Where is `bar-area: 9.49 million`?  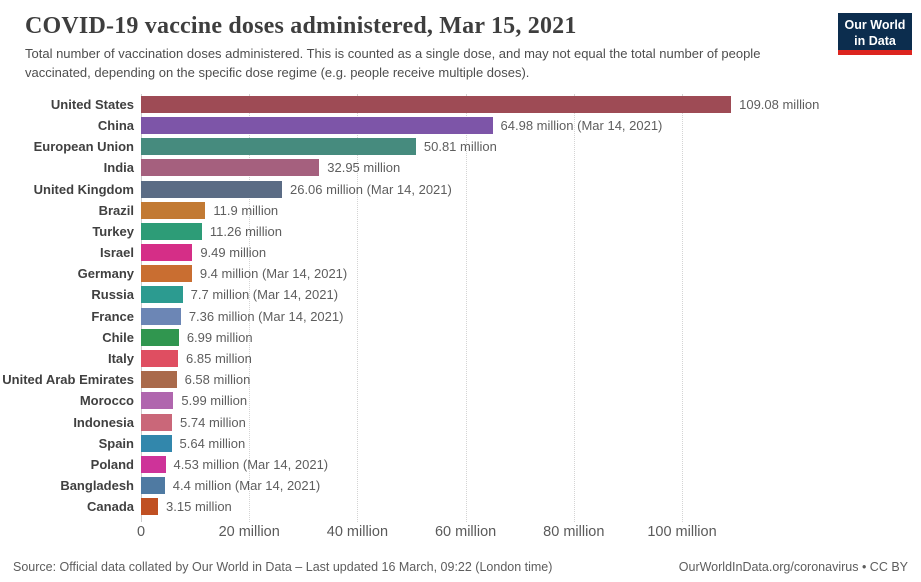
bar-area: 9.49 million is located at coordinates (531, 253).